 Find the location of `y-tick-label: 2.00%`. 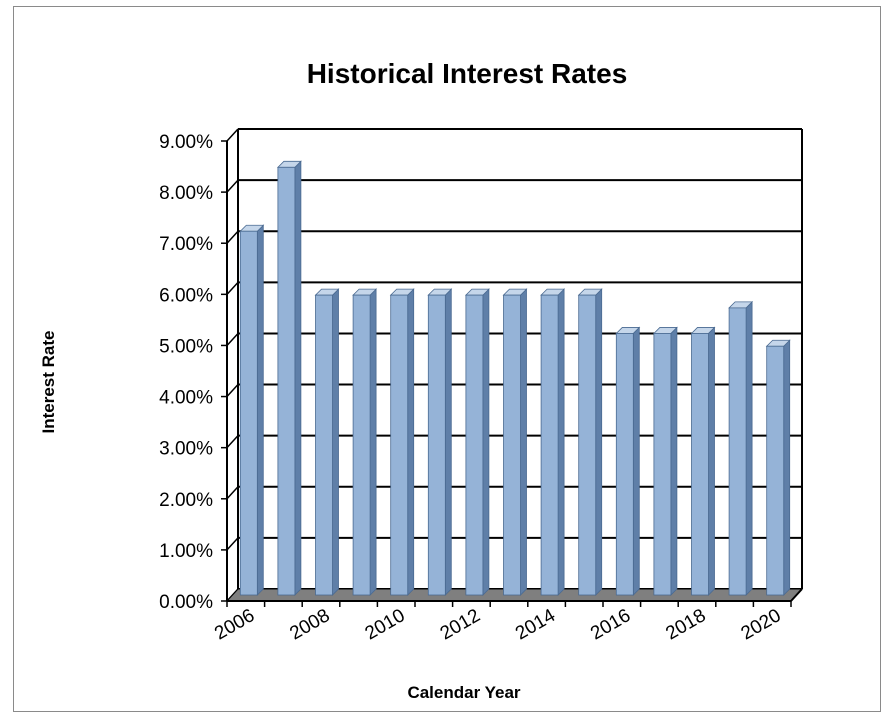

y-tick-label: 2.00% is located at coordinates (186, 500).